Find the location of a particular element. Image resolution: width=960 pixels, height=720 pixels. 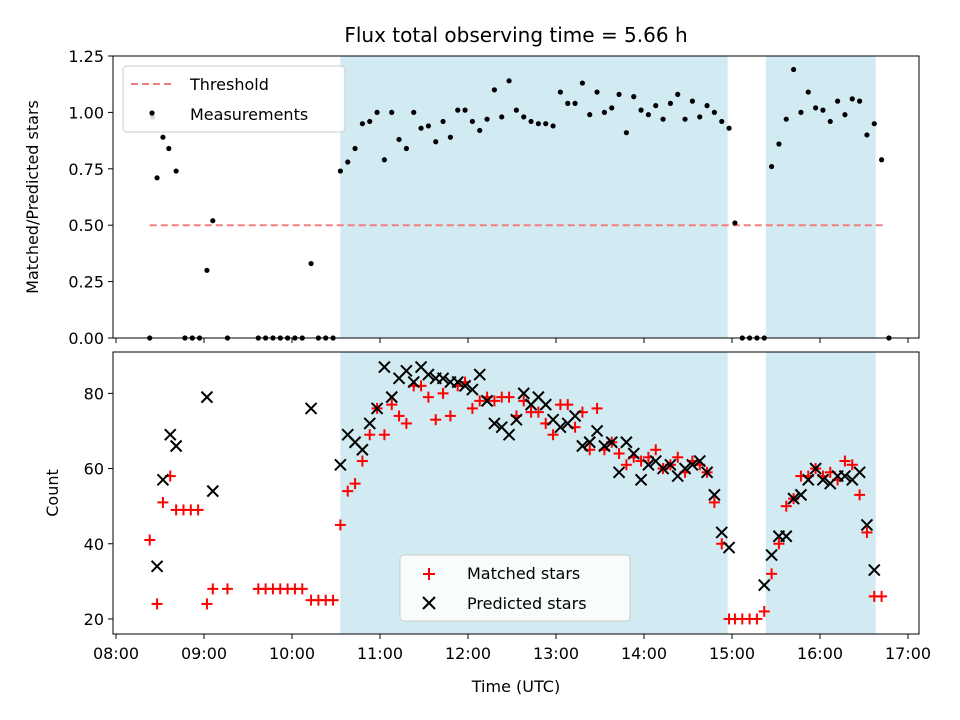

x-tick-label: 11:00 is located at coordinates (380, 653).